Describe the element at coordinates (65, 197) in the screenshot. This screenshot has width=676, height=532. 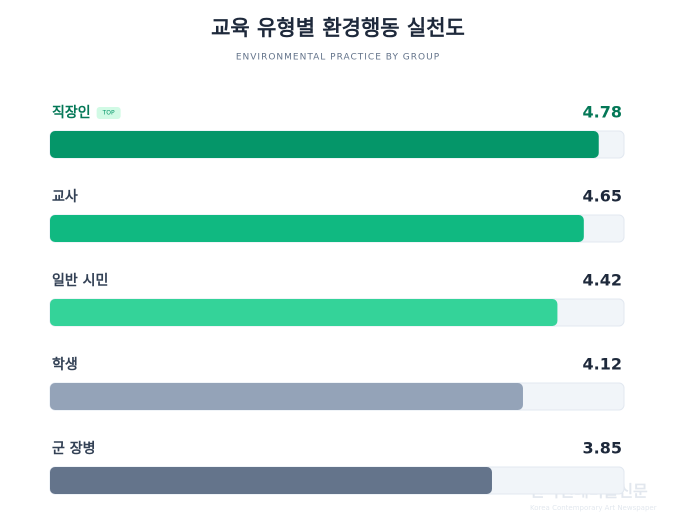
I see `category-label: 교사` at that location.